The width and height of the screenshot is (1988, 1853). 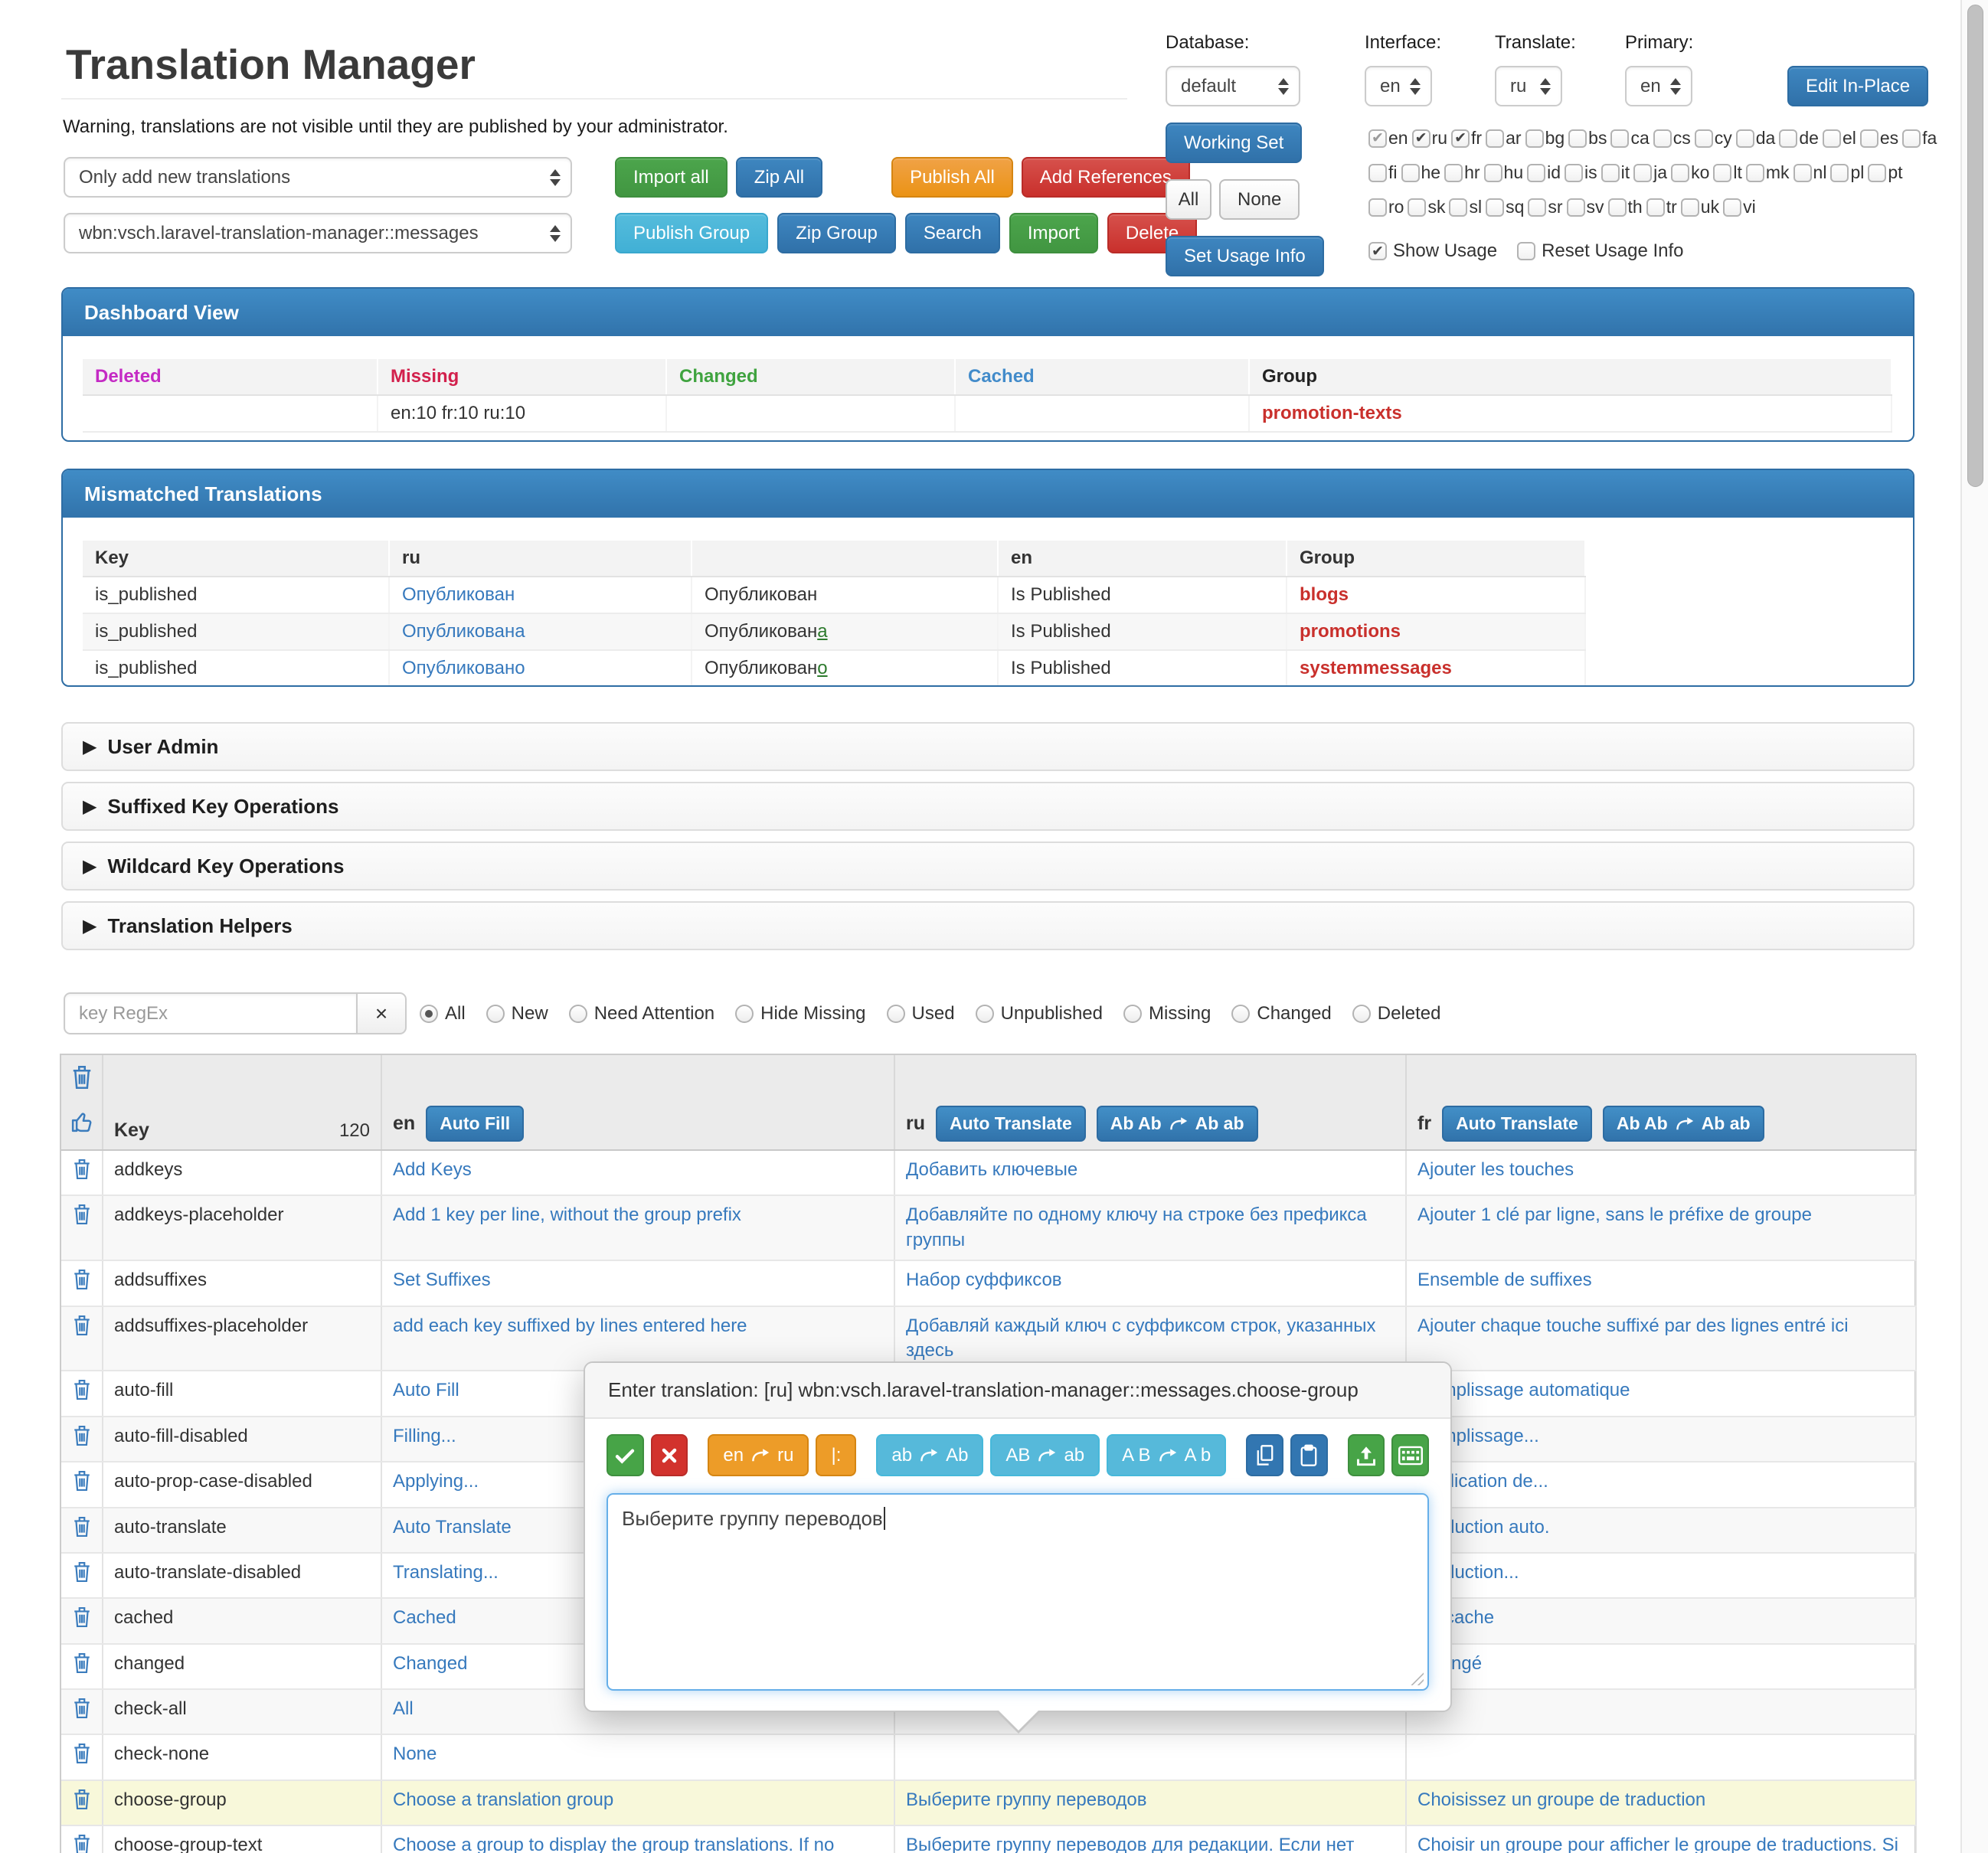 I want to click on publish-group-button: Publish Group, so click(x=692, y=233).